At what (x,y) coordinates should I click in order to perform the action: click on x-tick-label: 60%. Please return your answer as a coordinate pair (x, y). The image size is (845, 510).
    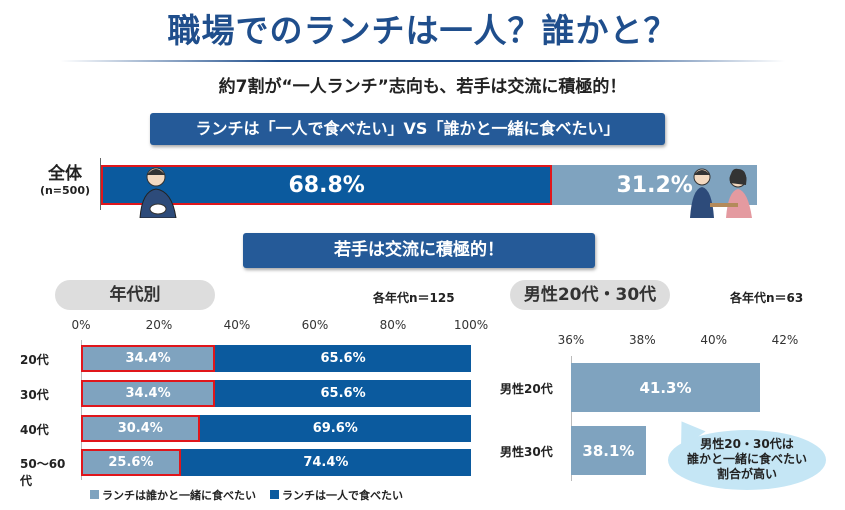
    Looking at the image, I should click on (315, 325).